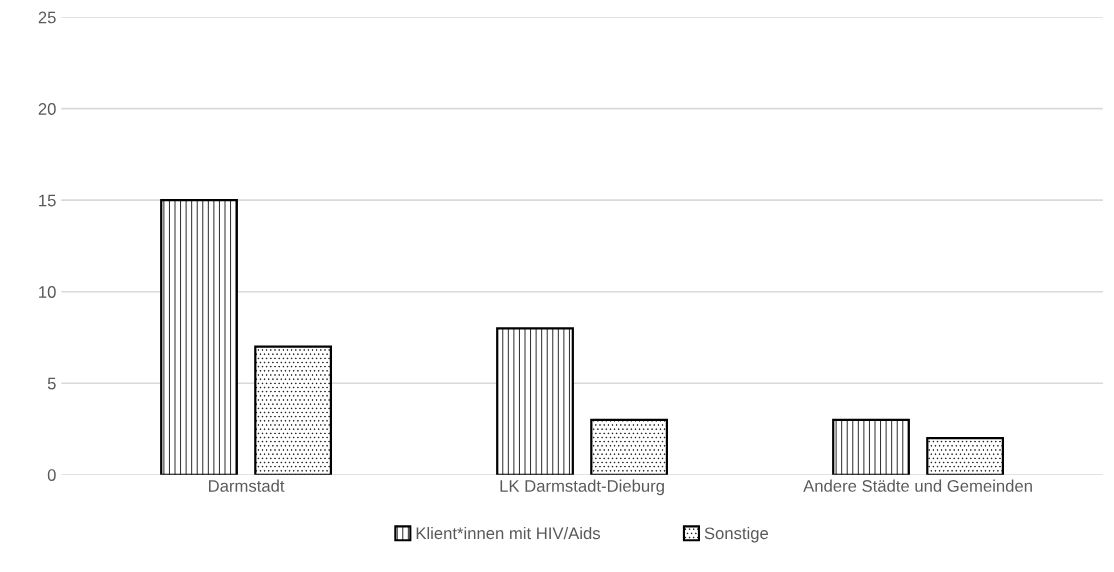  What do you see at coordinates (47, 200) in the screenshot?
I see `y-tick-label: 15` at bounding box center [47, 200].